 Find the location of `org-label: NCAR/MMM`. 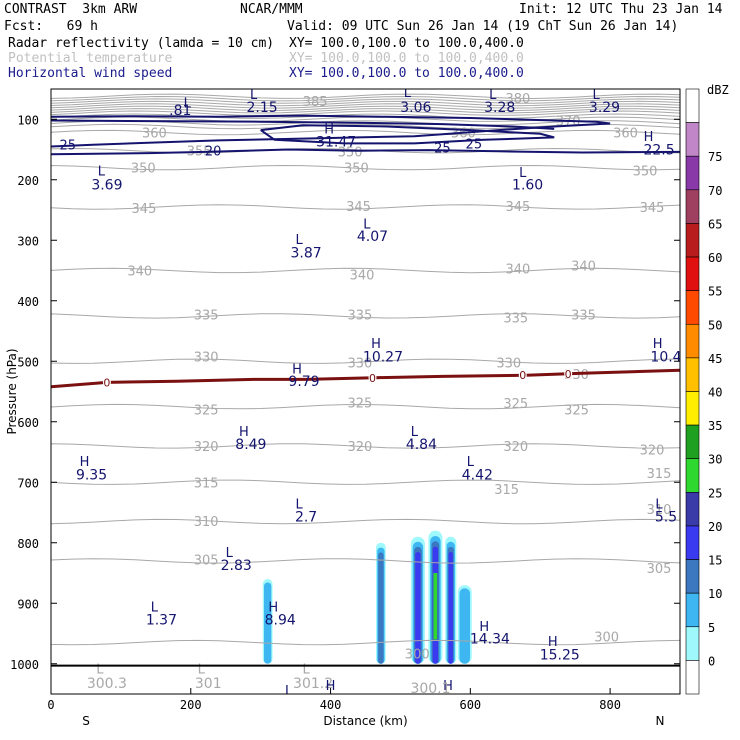

org-label: NCAR/MMM is located at coordinates (271, 9).